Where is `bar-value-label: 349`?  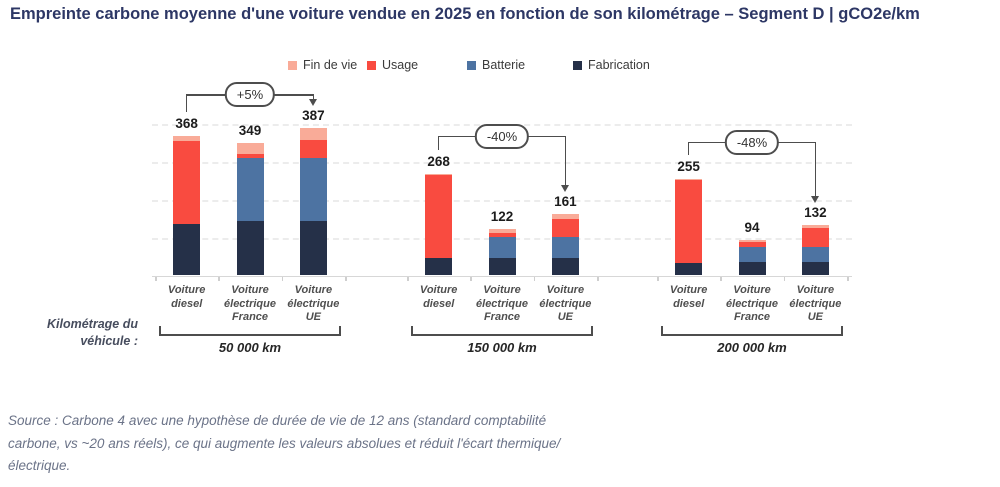
bar-value-label: 349 is located at coordinates (250, 130).